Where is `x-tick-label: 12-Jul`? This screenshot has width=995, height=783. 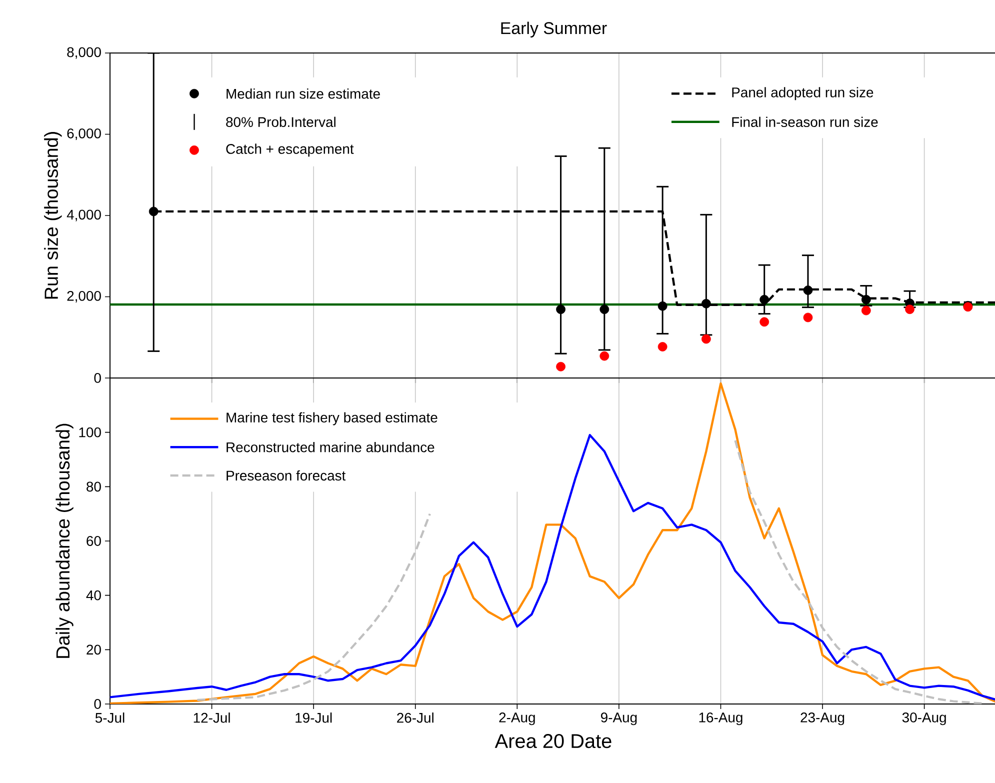 x-tick-label: 12-Jul is located at coordinates (212, 717).